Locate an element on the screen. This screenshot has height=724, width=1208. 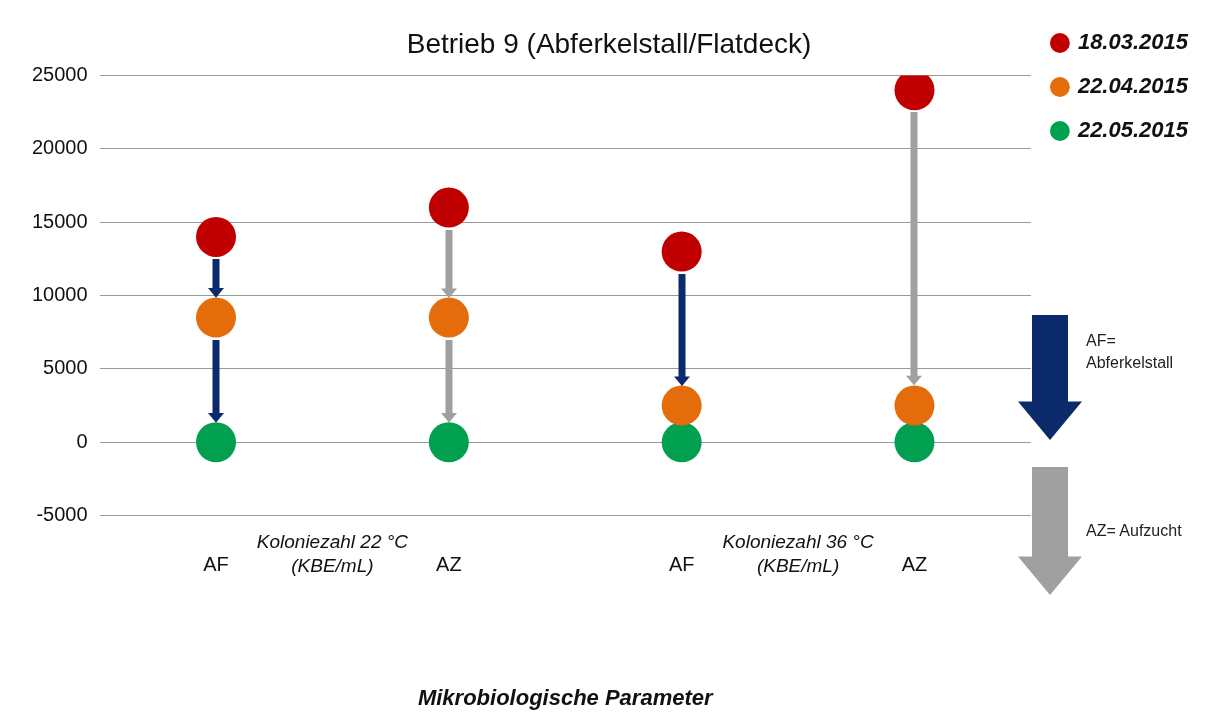
text: Koloniezahl 36 °C (KBE/mL) is located at coordinates (798, 553).